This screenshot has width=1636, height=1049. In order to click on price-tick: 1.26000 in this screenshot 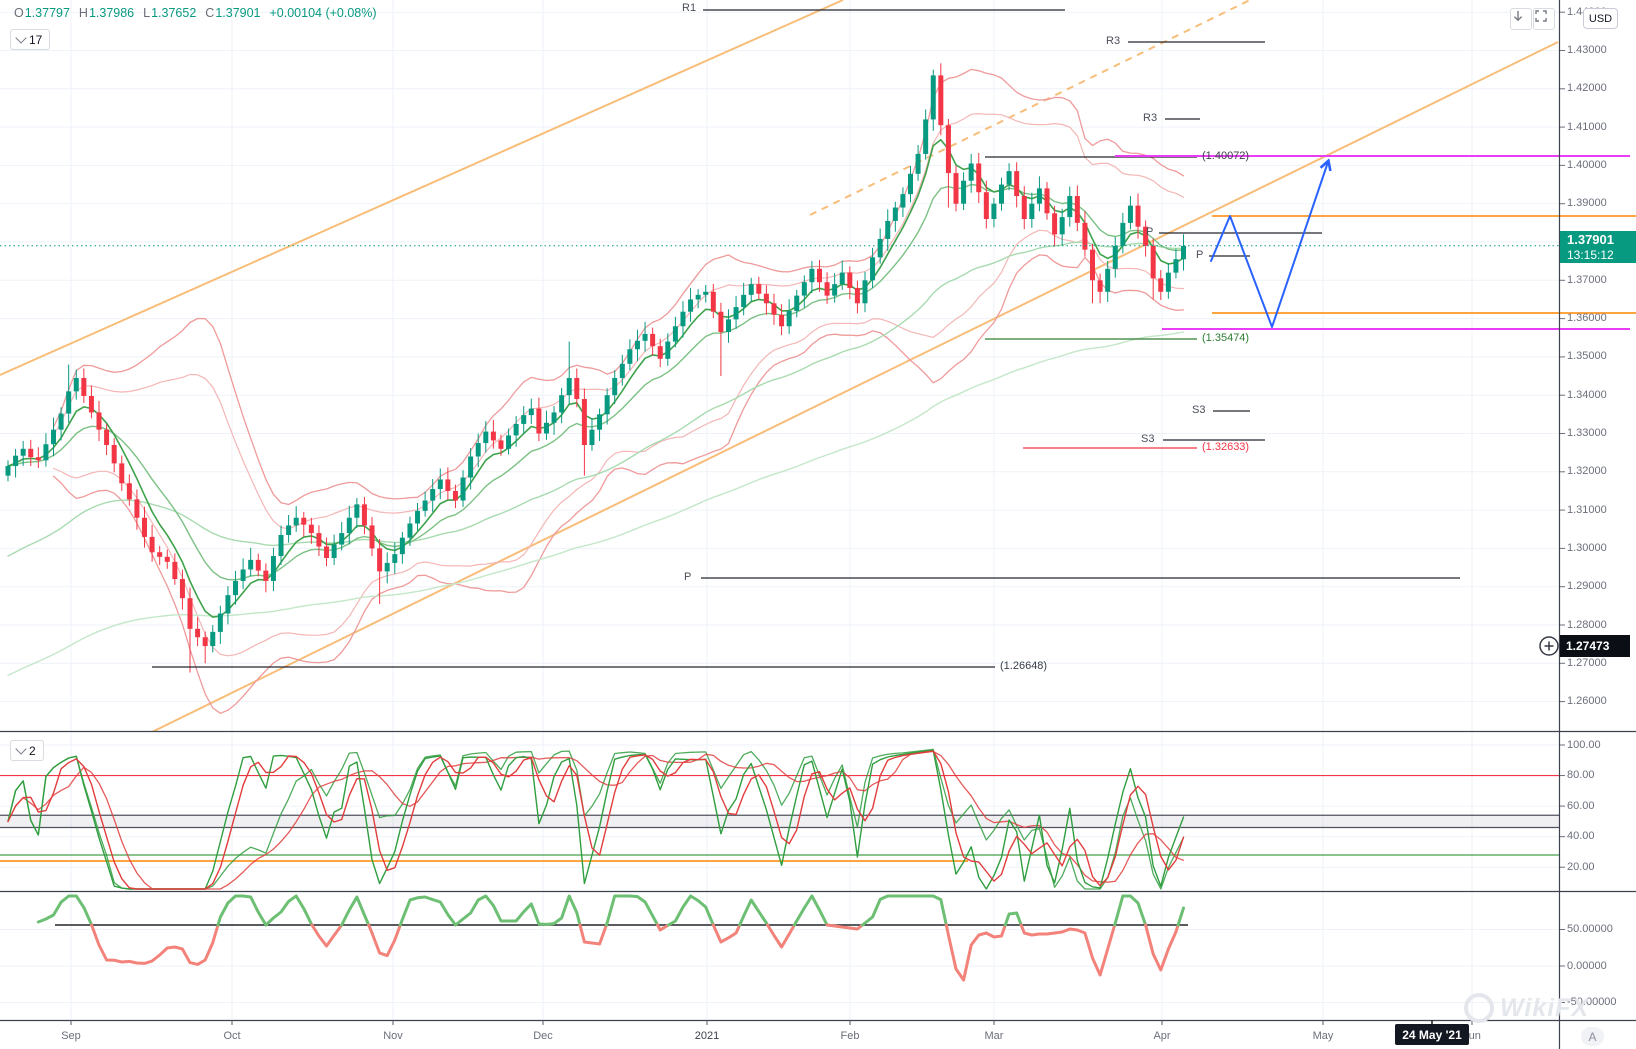, I will do `click(1587, 701)`.